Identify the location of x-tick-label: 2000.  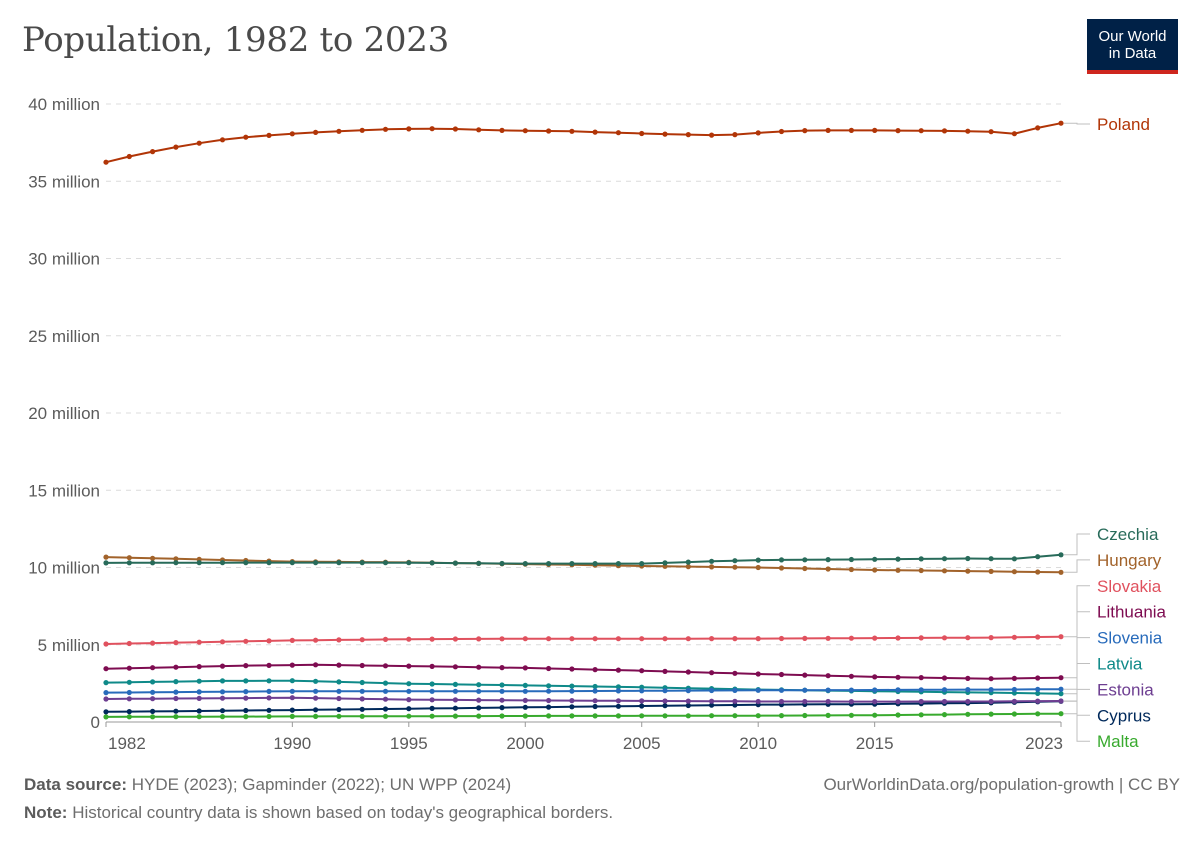
(525, 743).